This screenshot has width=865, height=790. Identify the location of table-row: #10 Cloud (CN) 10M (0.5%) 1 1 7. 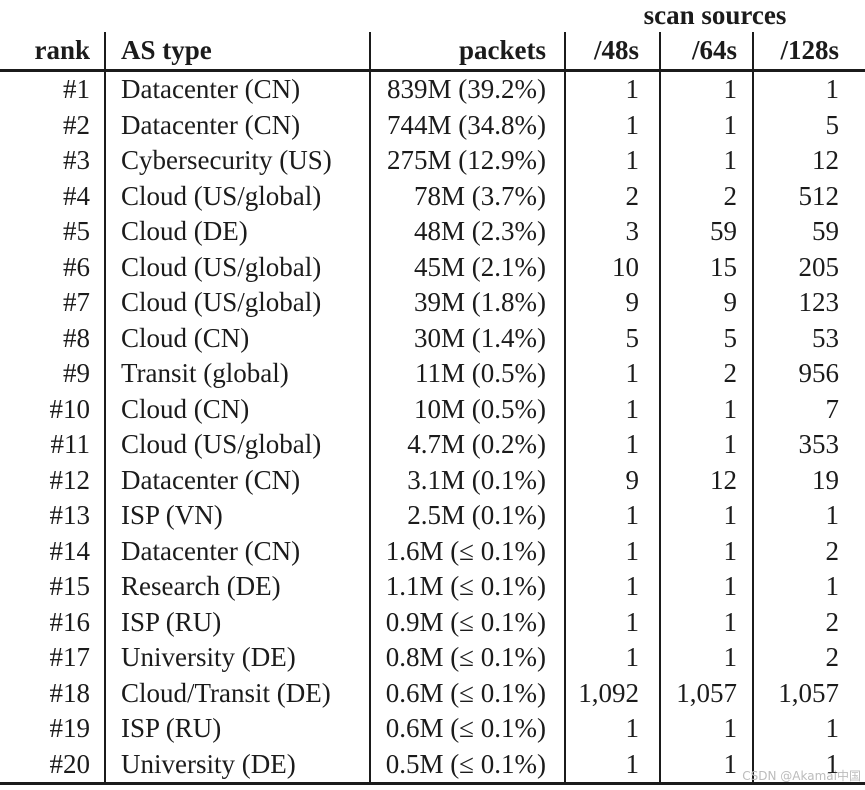
(432, 409).